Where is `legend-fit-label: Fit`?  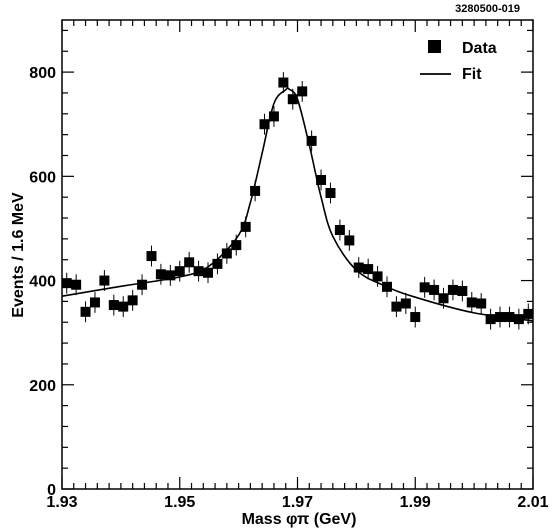 legend-fit-label: Fit is located at coordinates (472, 74).